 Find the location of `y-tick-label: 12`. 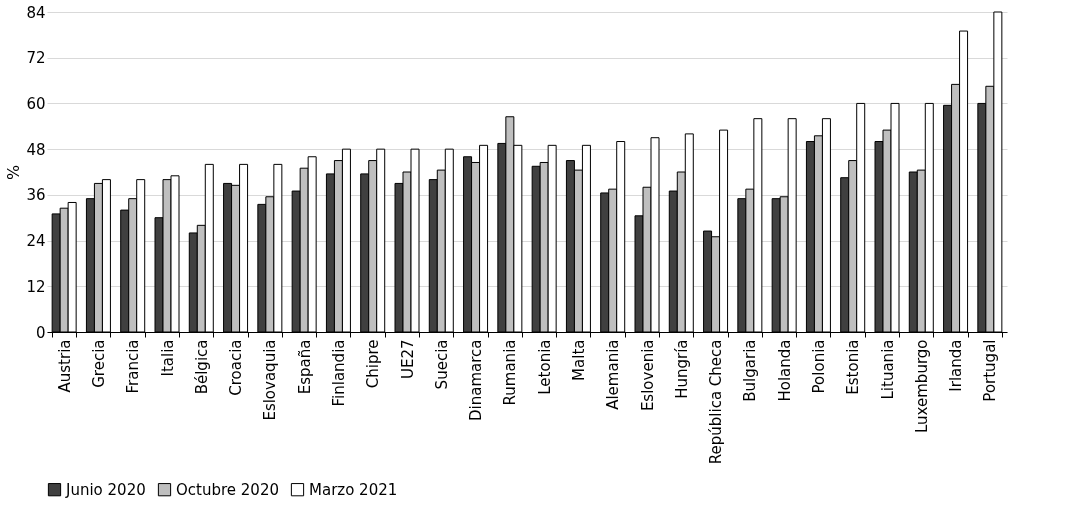

y-tick-label: 12 is located at coordinates (36, 286).